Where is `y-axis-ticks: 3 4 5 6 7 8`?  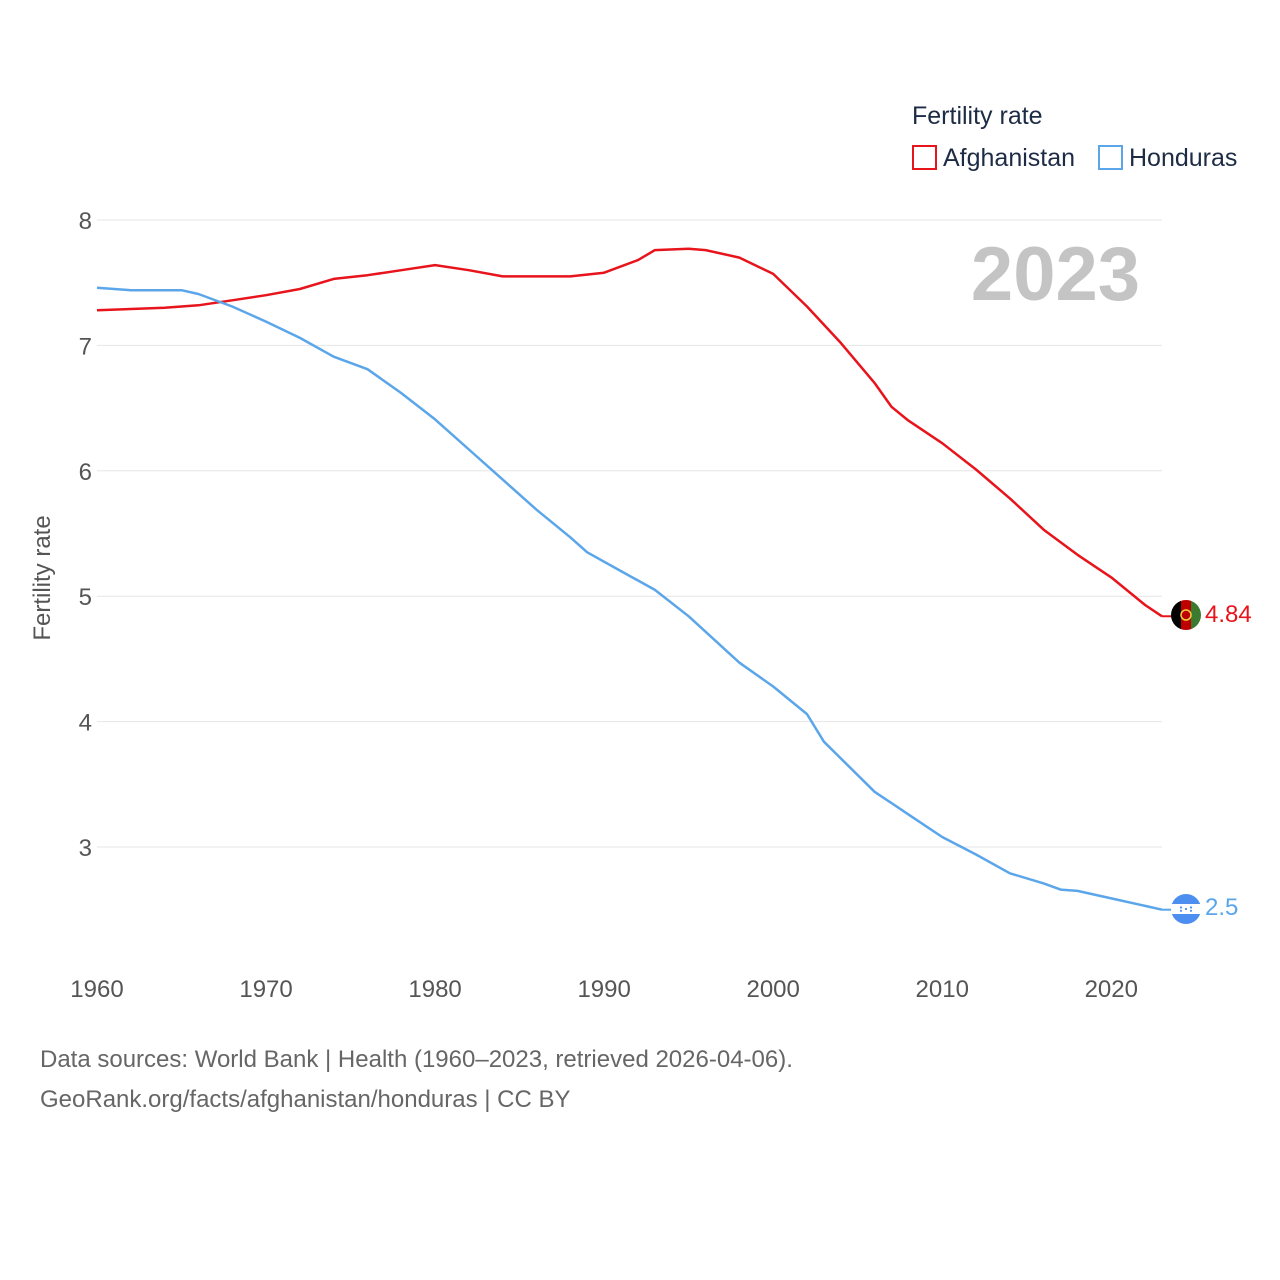 y-axis-ticks: 3 4 5 6 7 8 is located at coordinates (85, 535).